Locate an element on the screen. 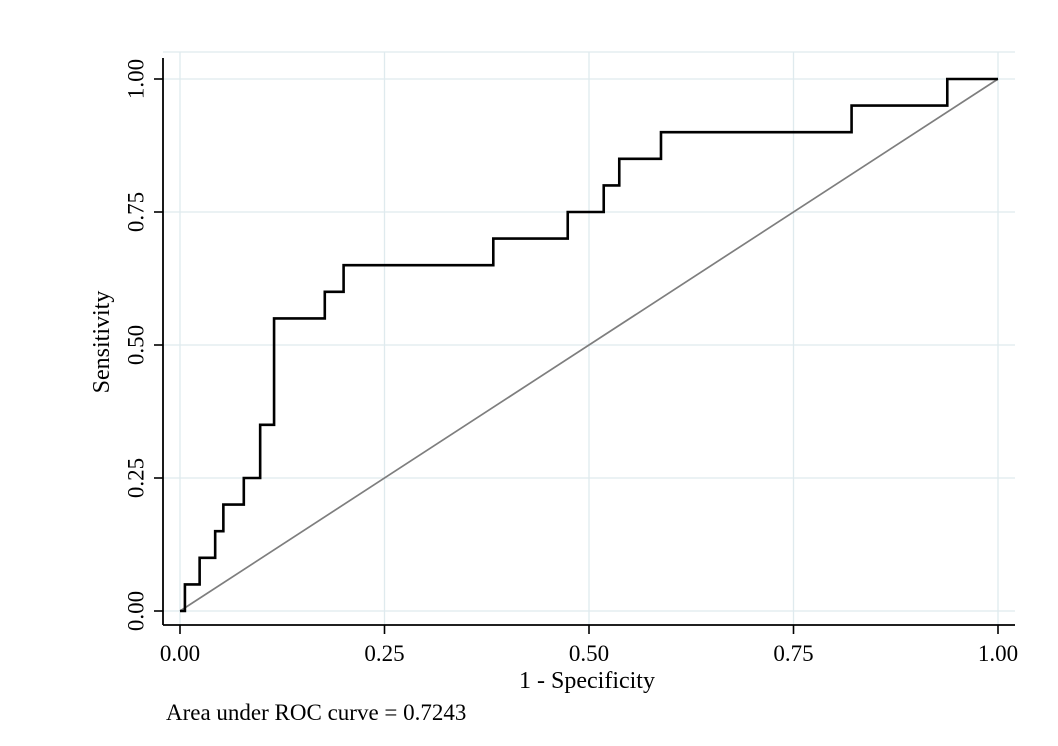 The width and height of the screenshot is (1058, 746). y-tick-label: 0.00 is located at coordinates (136, 611).